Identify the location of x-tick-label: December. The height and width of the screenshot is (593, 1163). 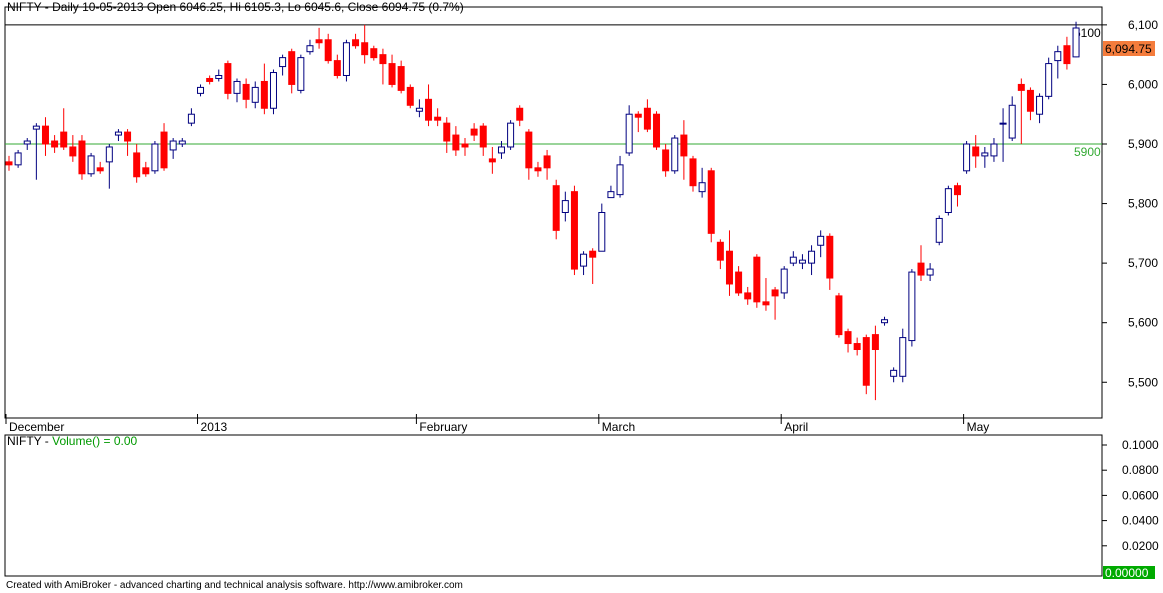
(36, 427).